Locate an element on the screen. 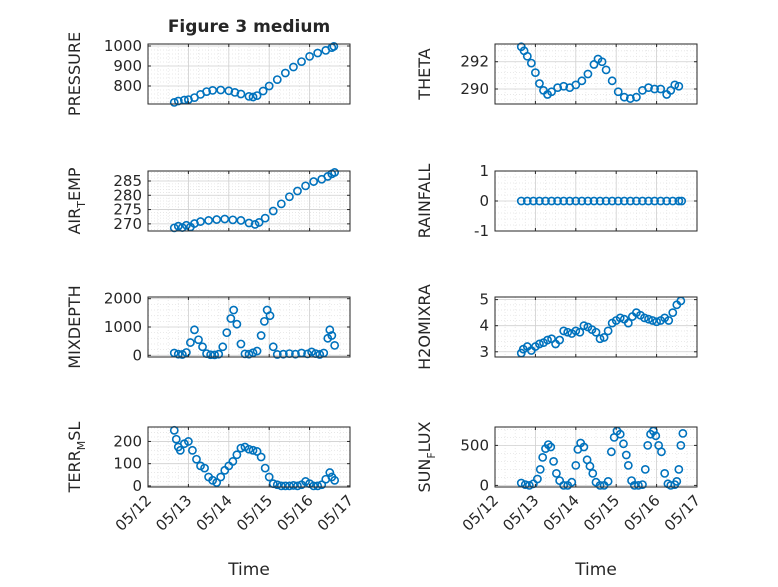 The image size is (778, 587). y-label-part: SL is located at coordinates (74, 431).